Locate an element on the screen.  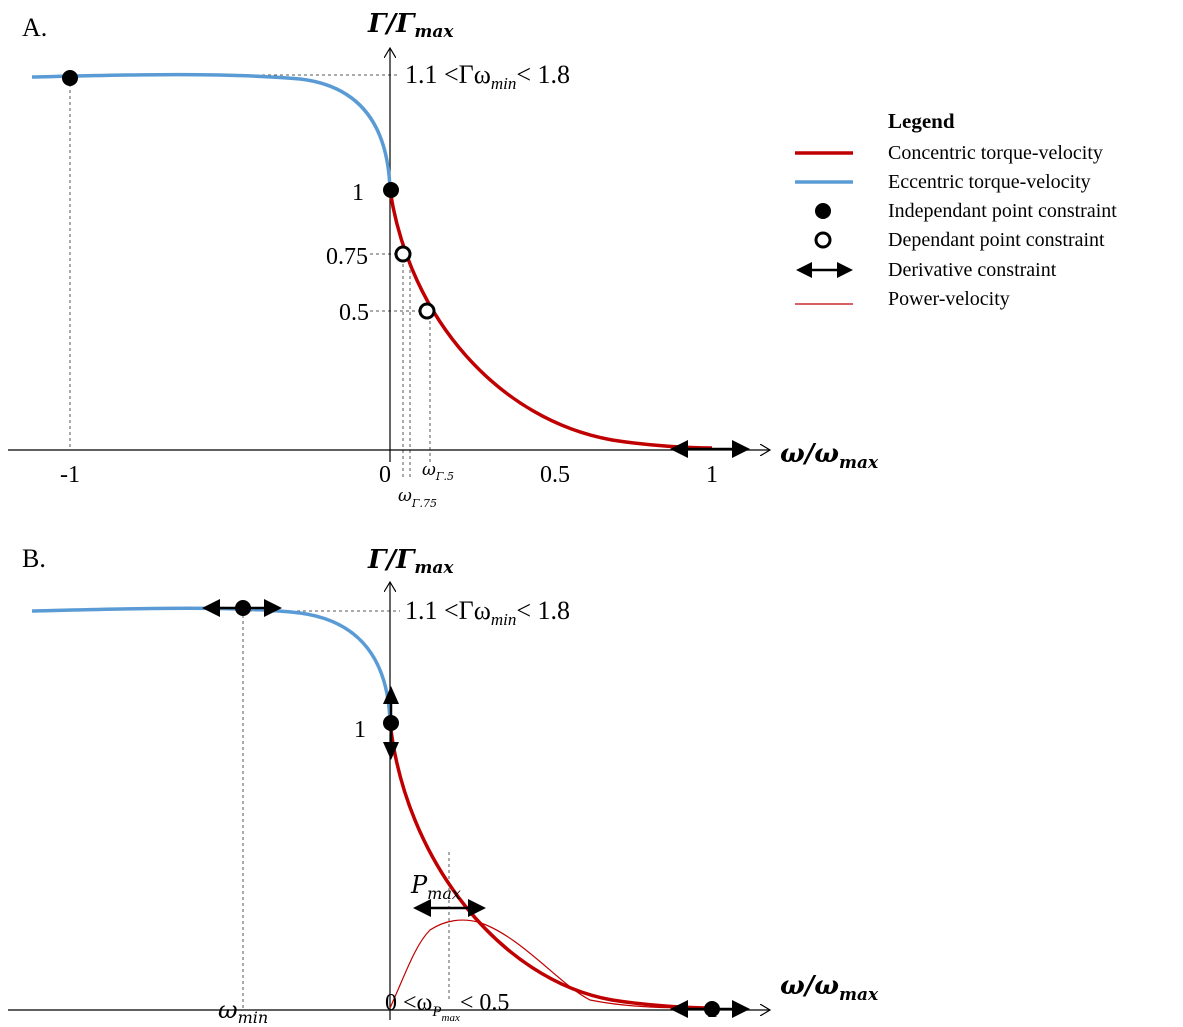
panel-b-independent-point-x1 is located at coordinates (712, 1009).